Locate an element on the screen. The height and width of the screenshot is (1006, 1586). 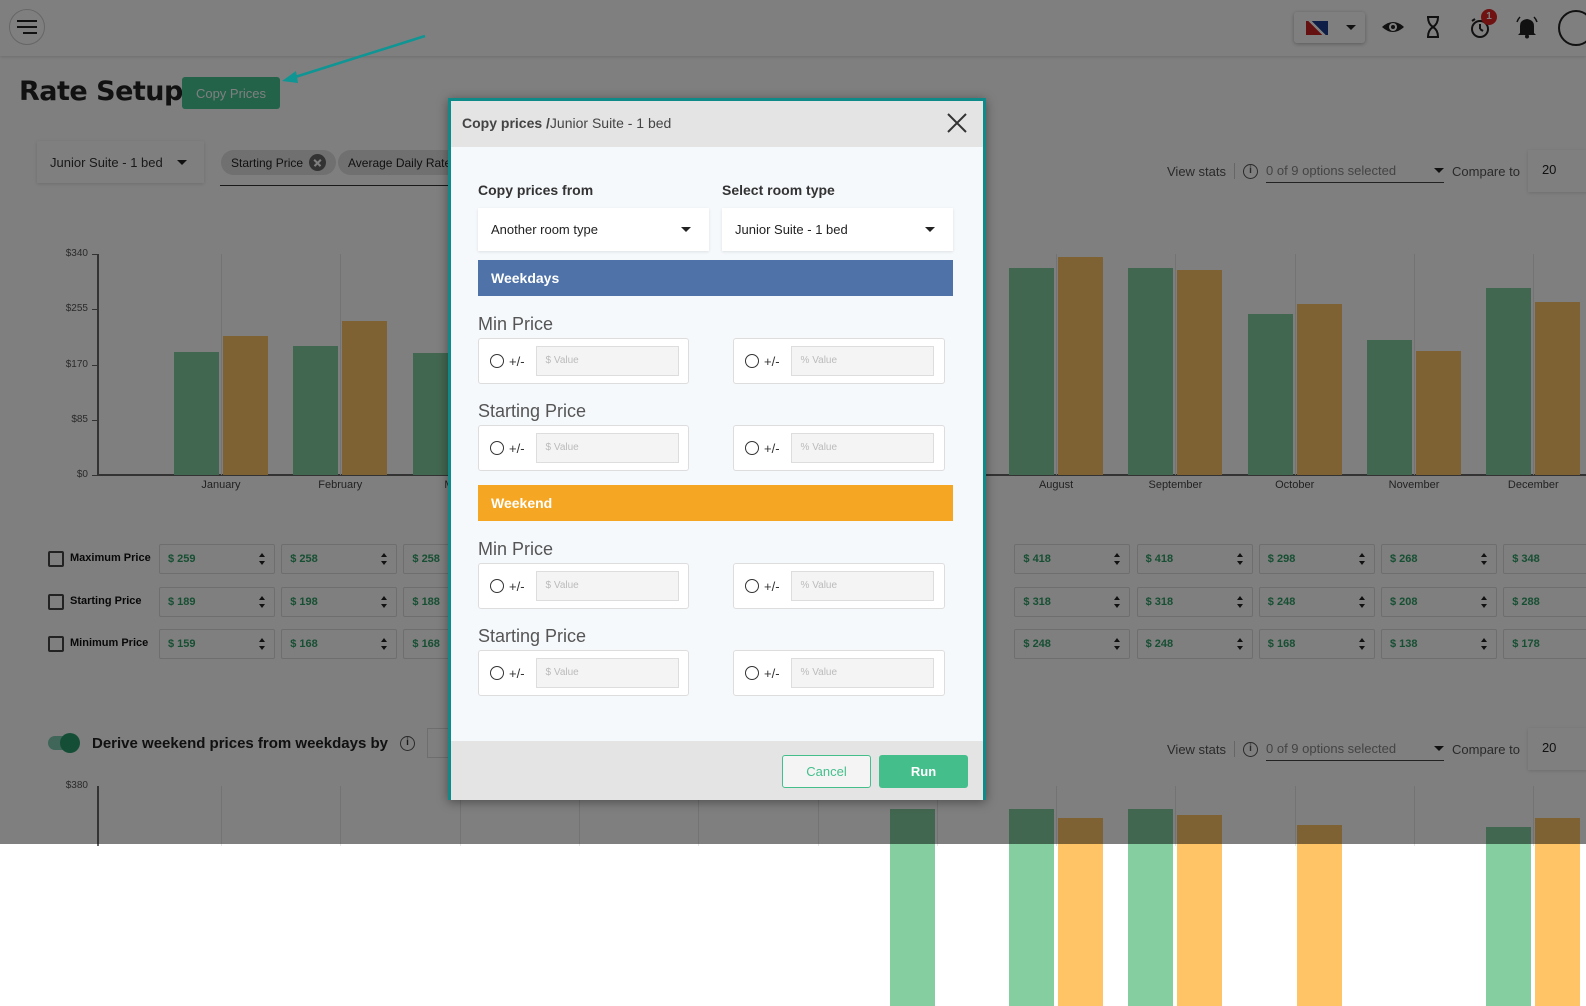
modal-footer: Cancel Run is located at coordinates (717, 770).